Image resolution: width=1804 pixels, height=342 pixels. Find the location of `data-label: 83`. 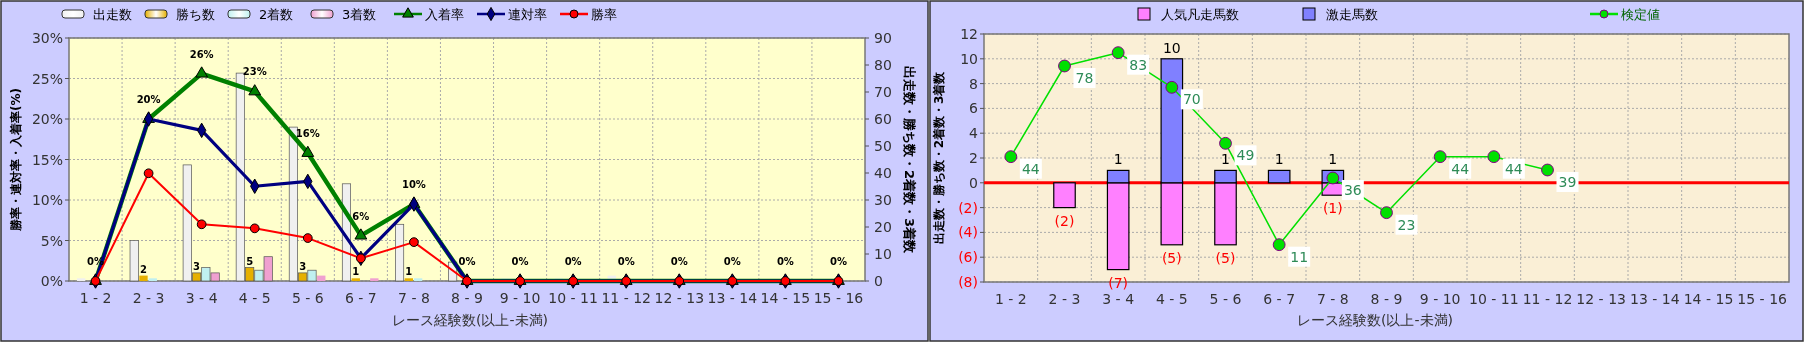

data-label: 83 is located at coordinates (1138, 64).